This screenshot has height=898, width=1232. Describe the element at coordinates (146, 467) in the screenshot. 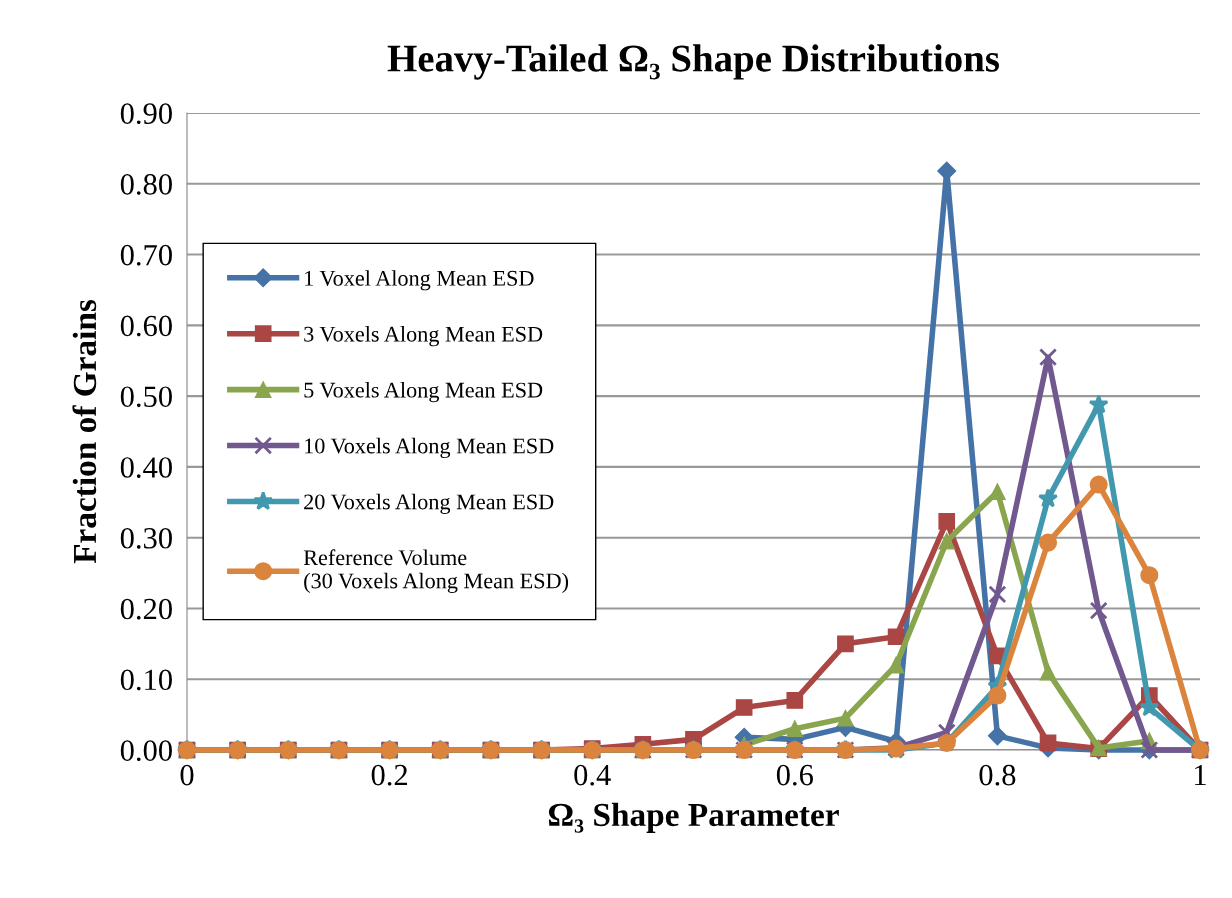

I see `y-tick-label: 0.40` at that location.